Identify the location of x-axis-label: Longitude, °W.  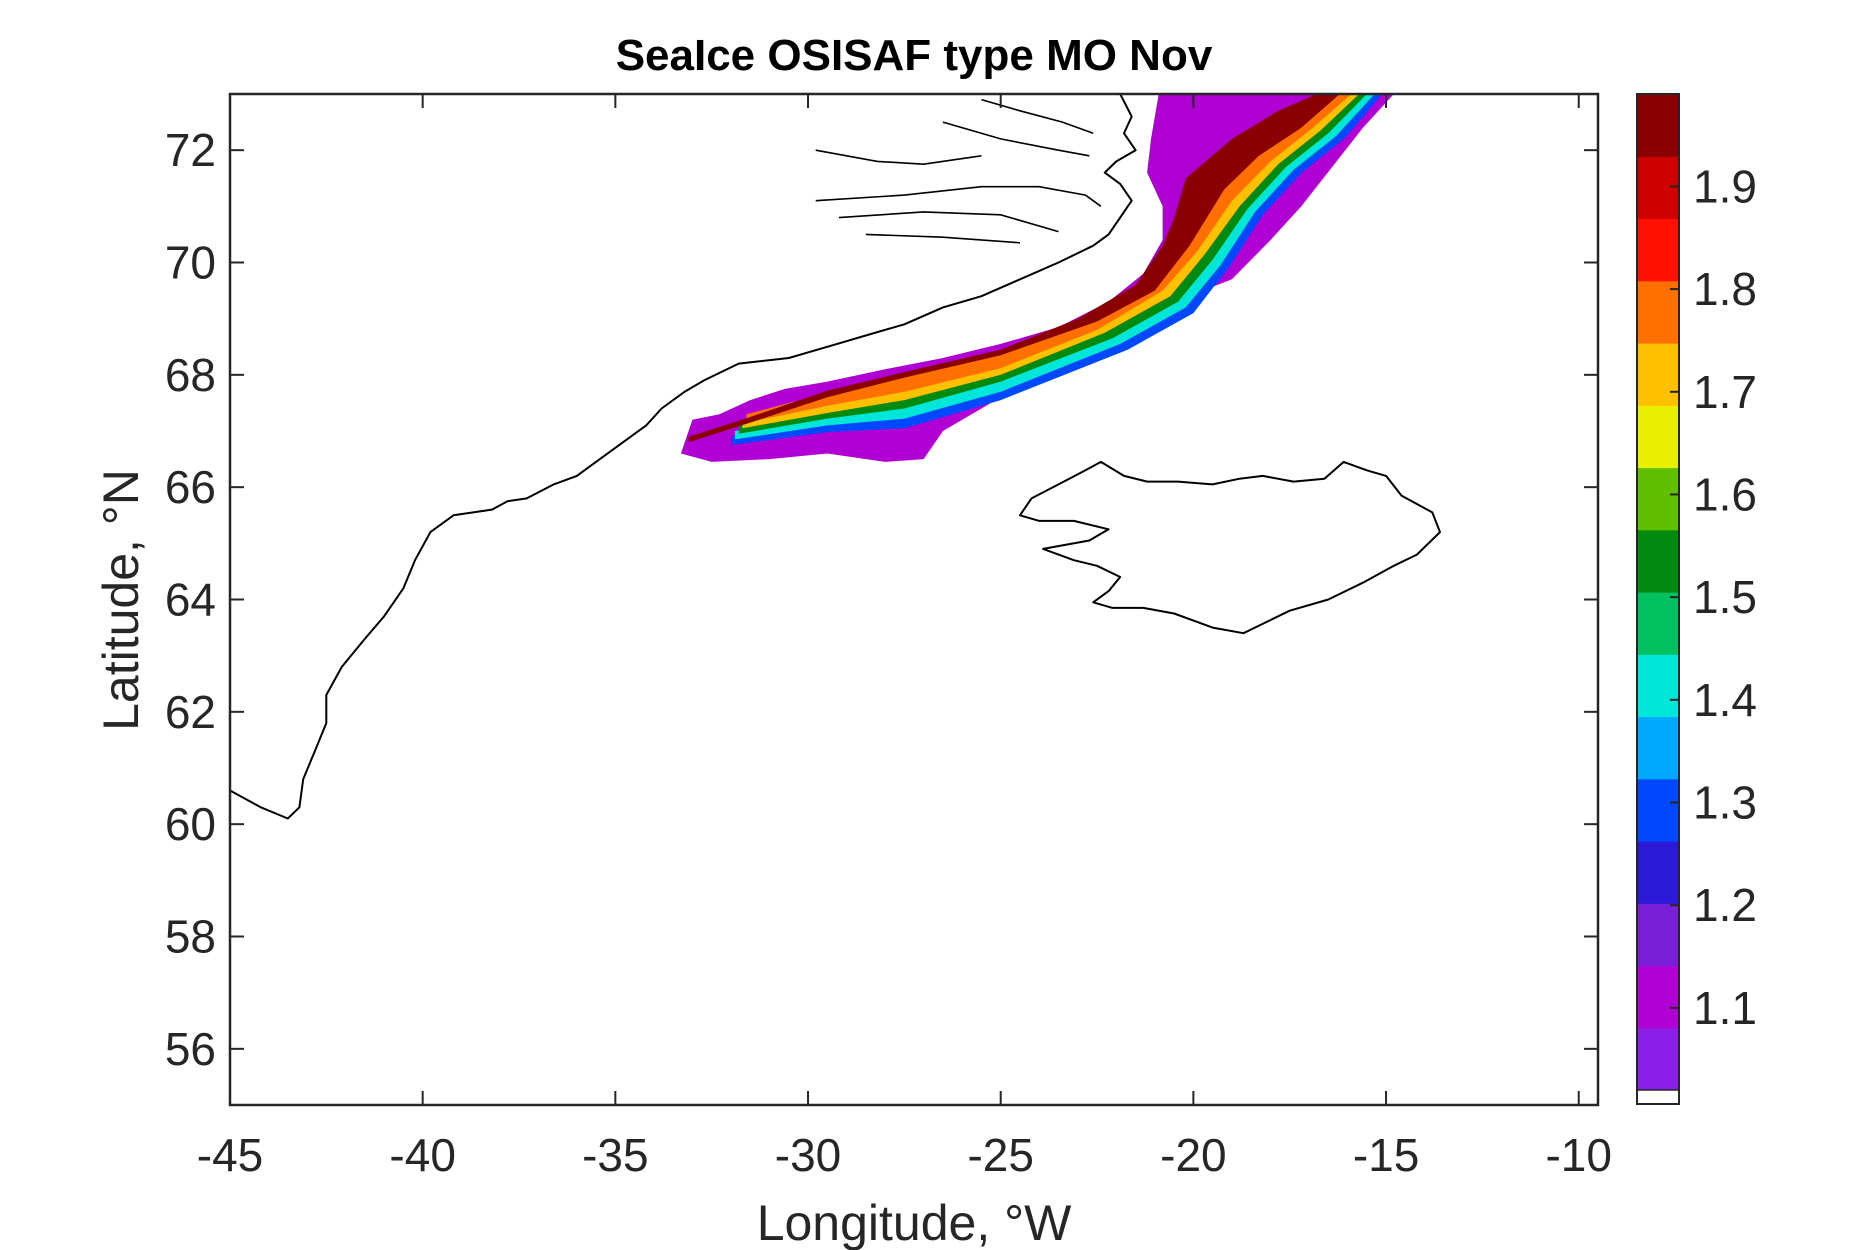
(914, 1222).